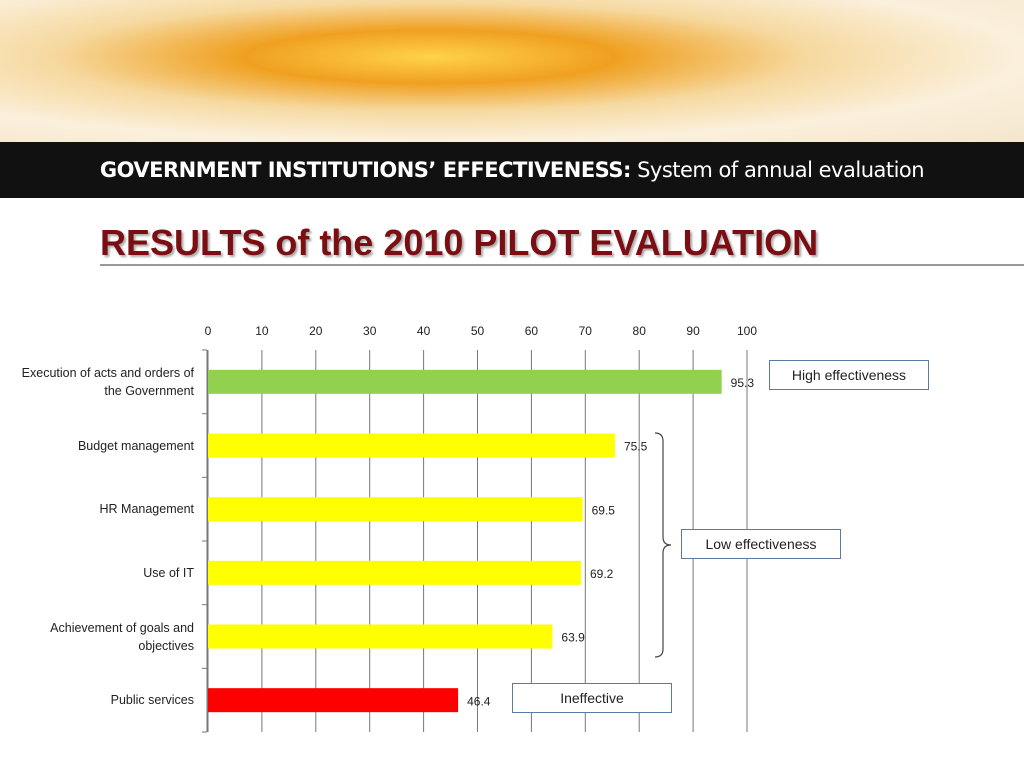  I want to click on value-label: 69.5, so click(604, 510).